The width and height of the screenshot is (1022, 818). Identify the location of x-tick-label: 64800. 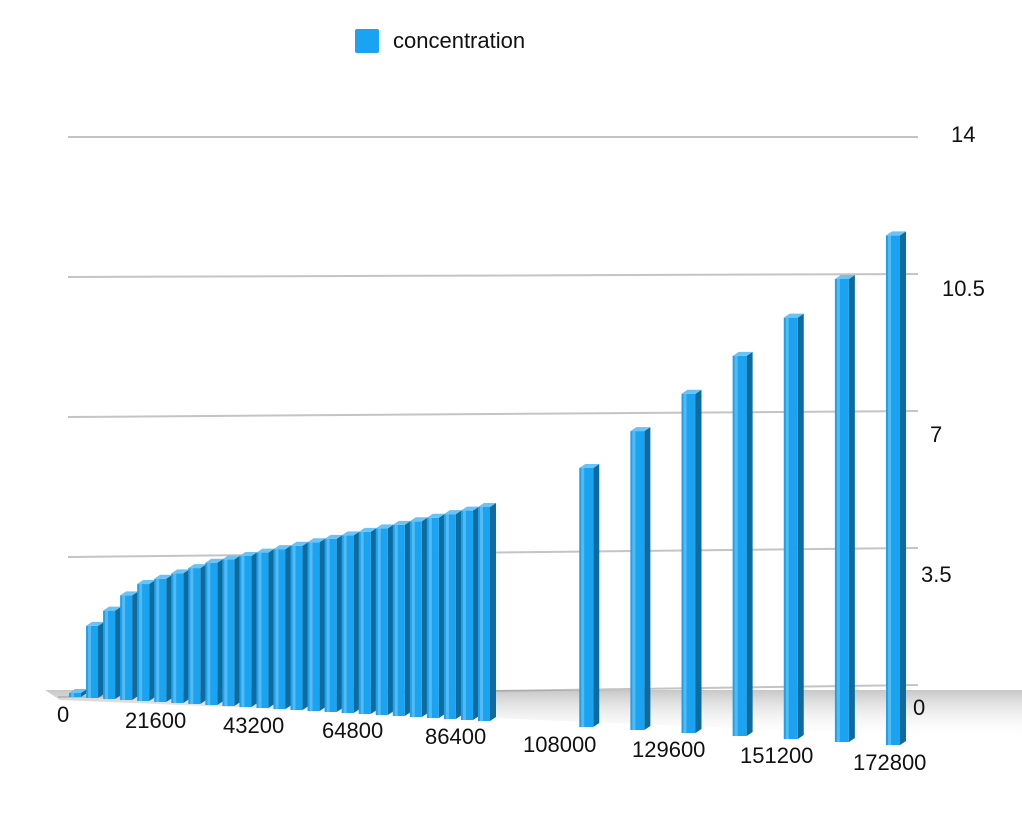
(352, 730).